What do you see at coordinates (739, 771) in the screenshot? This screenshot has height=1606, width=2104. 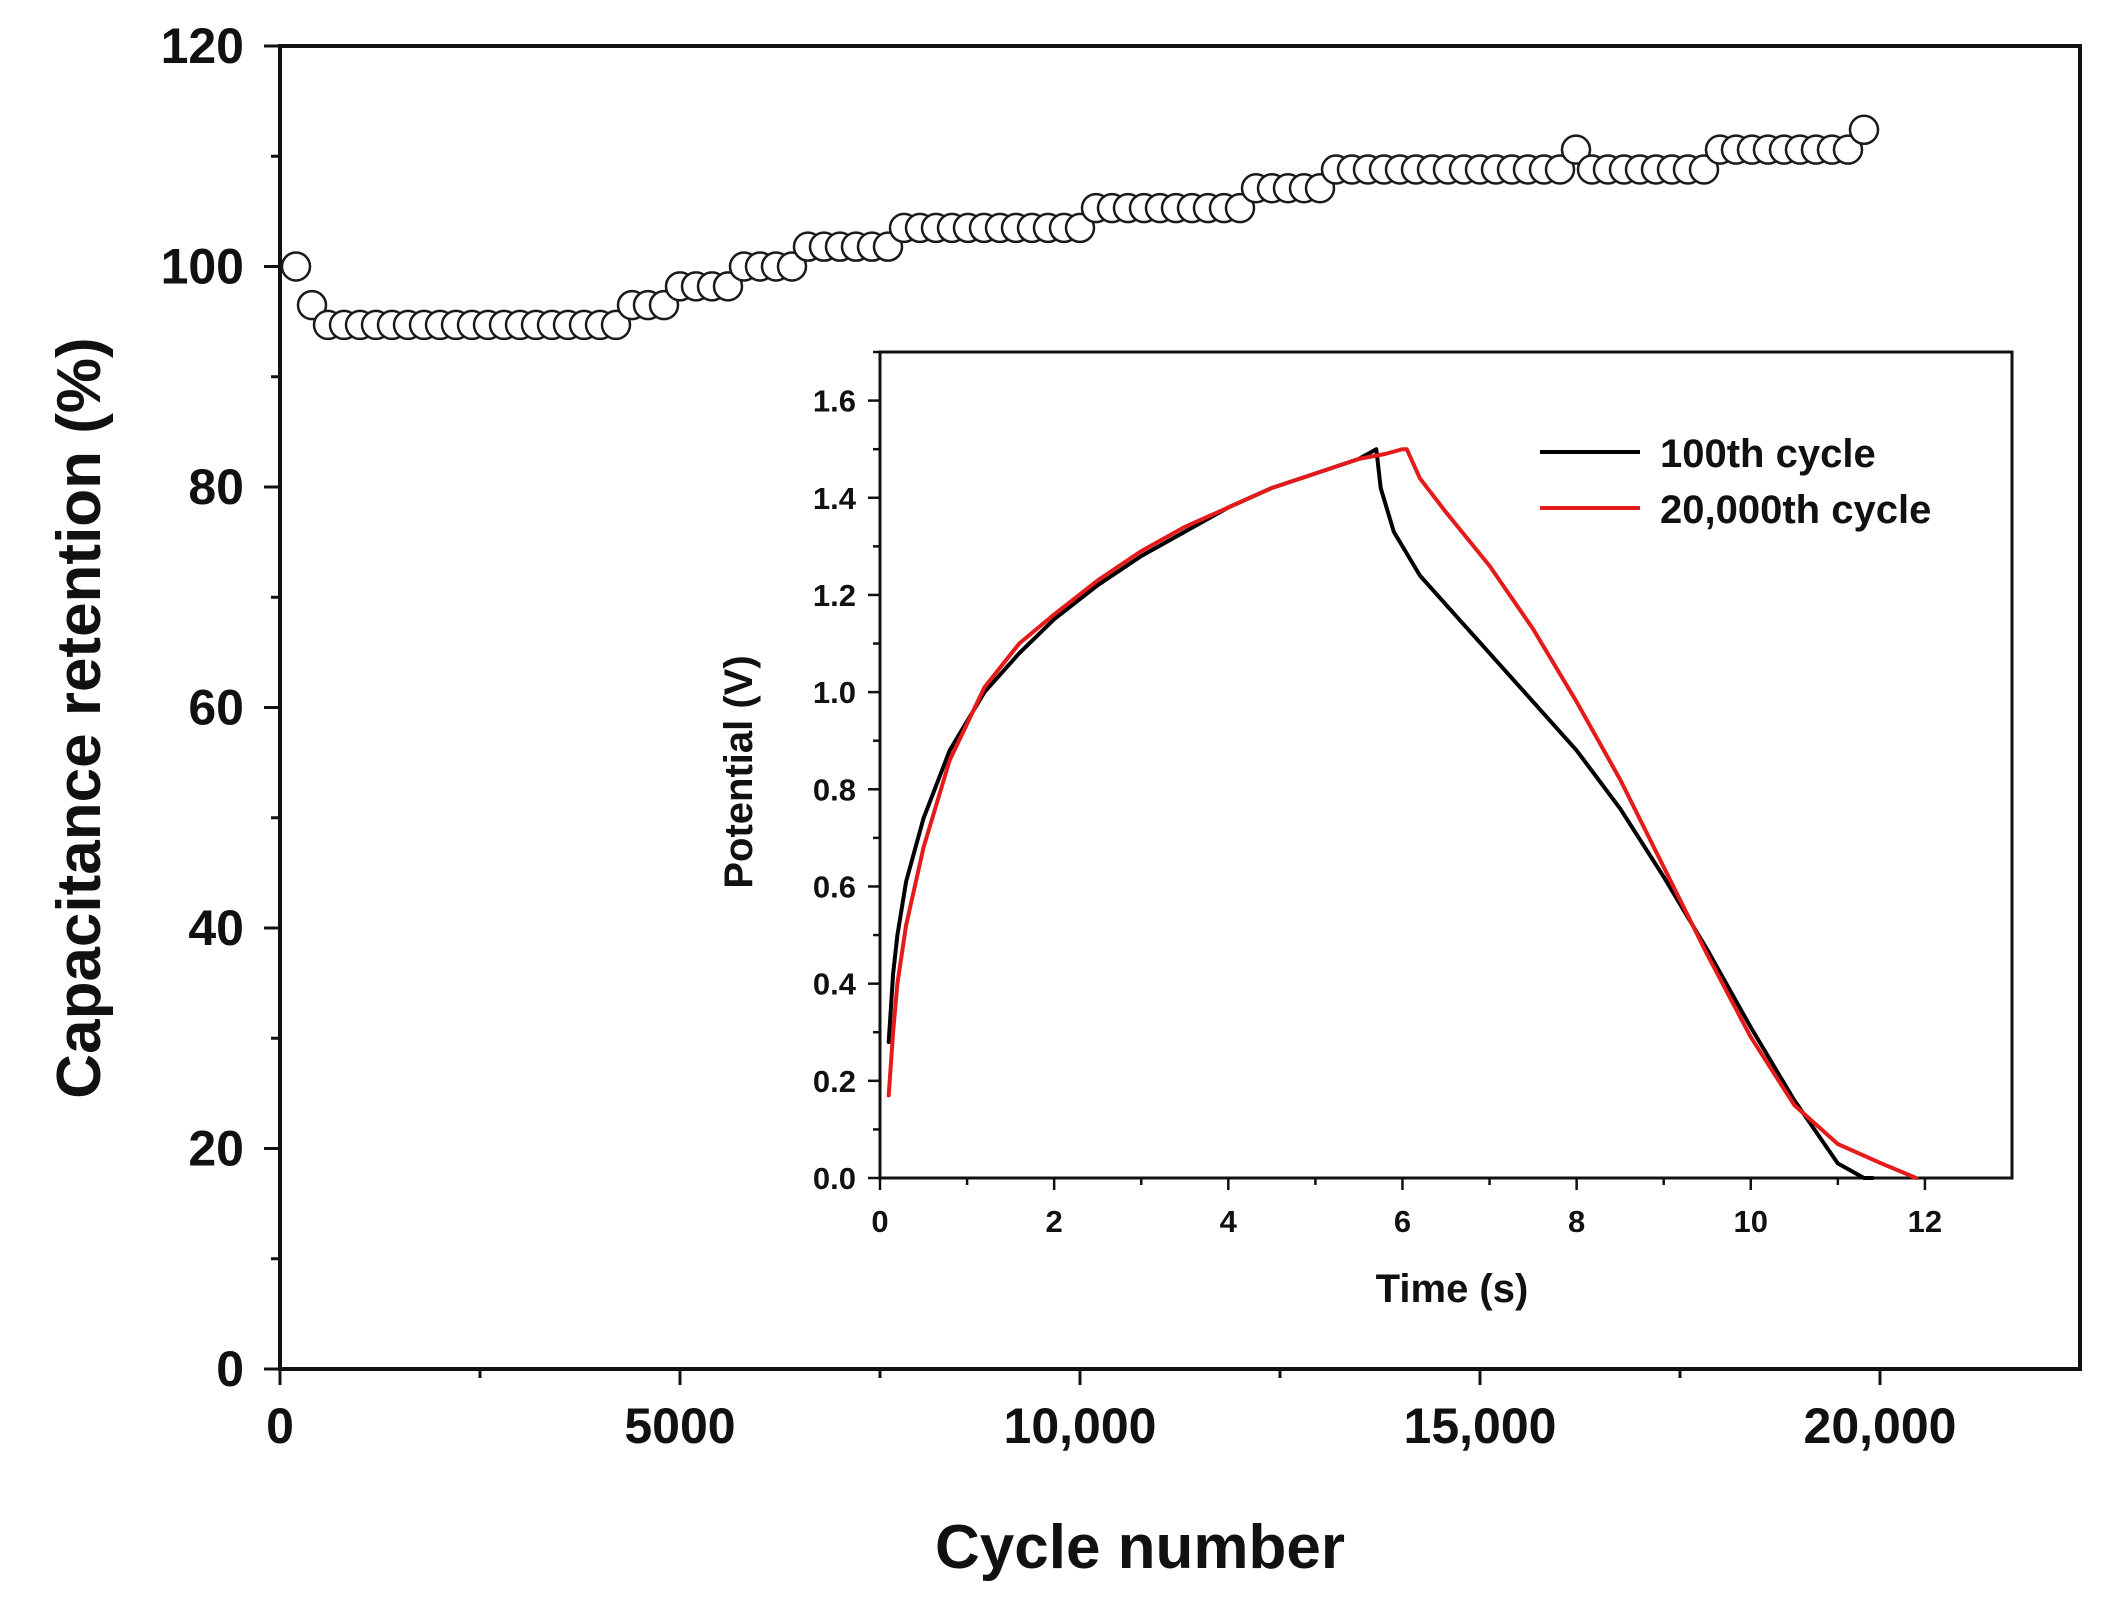 I see `inset-y-axis-title: Potential (V)` at bounding box center [739, 771].